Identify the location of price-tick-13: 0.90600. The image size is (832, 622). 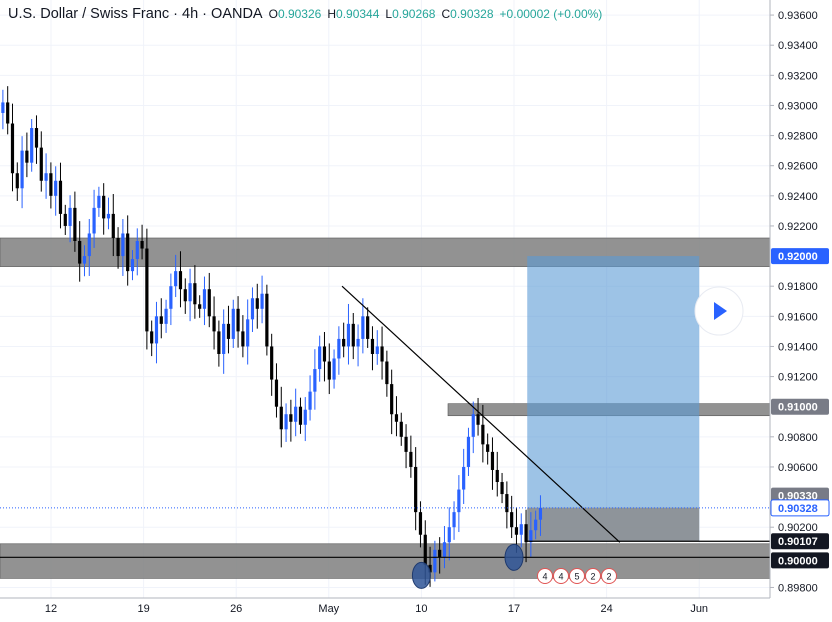
(798, 468).